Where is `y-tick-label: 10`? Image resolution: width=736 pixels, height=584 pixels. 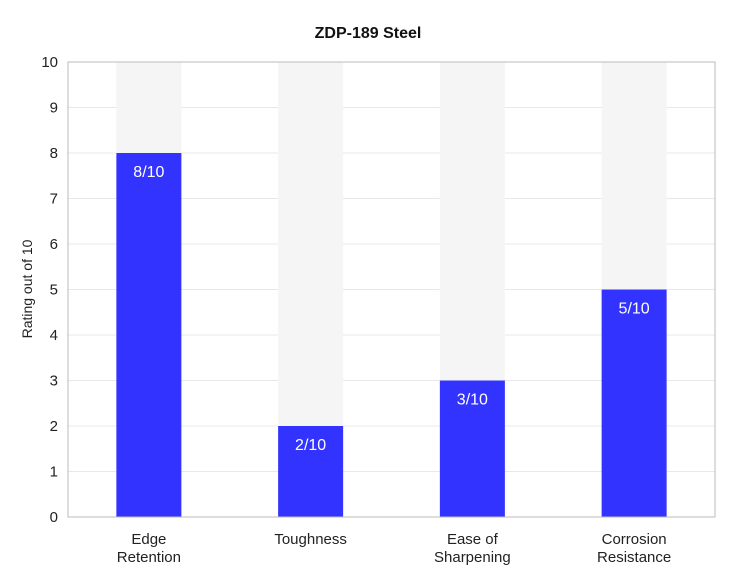
y-tick-label: 10 is located at coordinates (49, 62).